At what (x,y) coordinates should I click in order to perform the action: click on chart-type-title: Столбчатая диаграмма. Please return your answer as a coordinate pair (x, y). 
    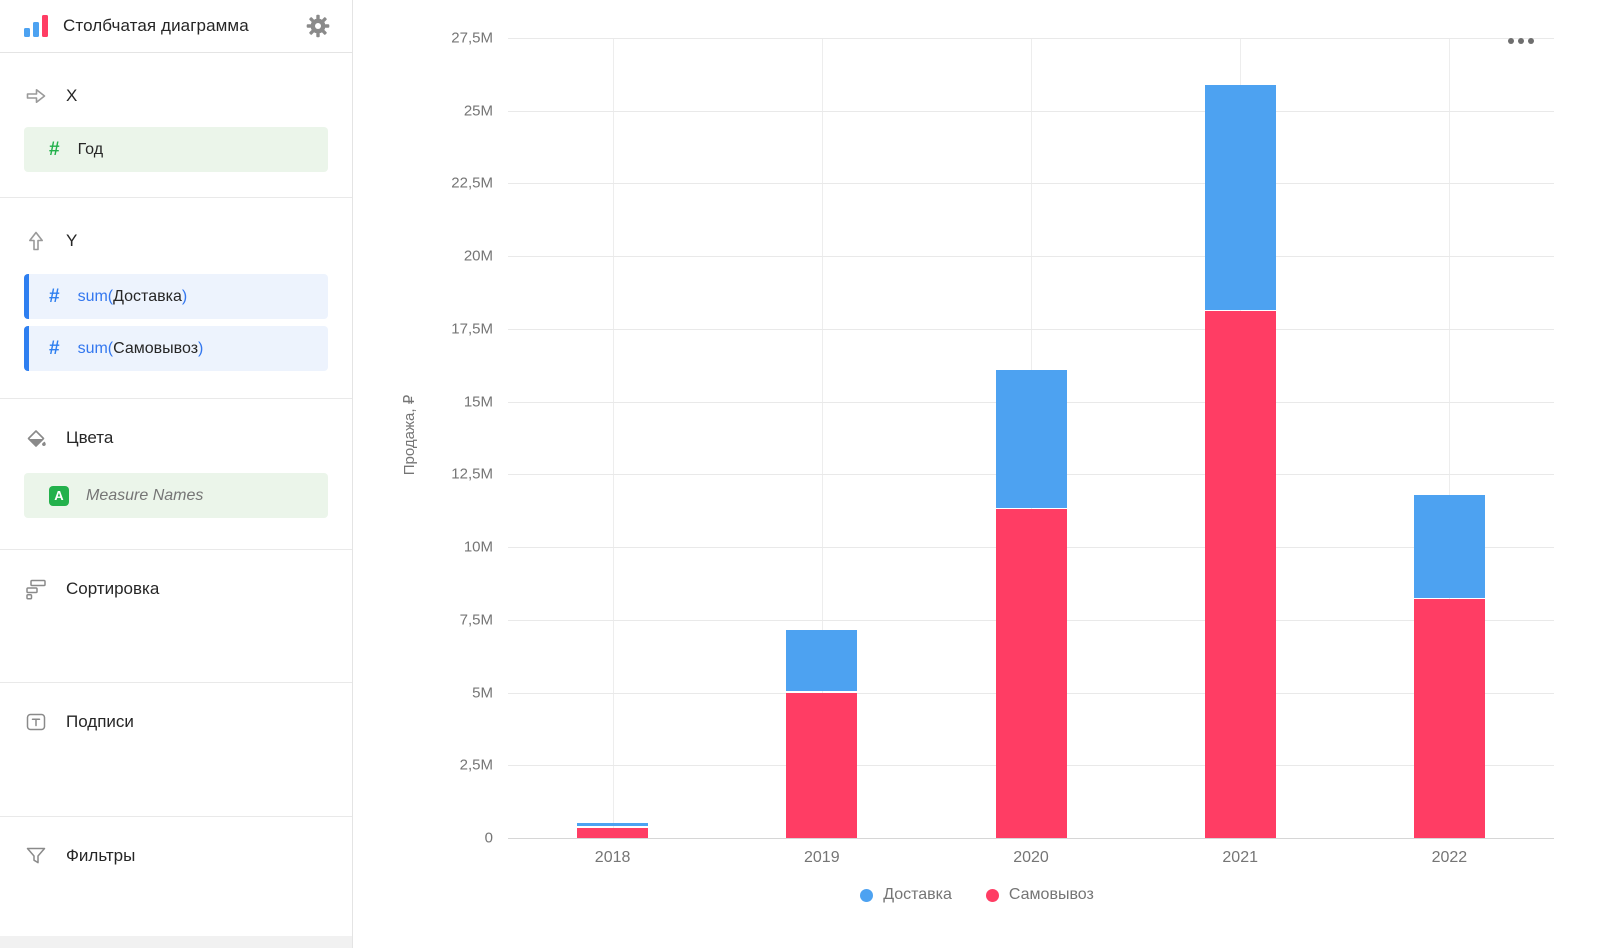
    Looking at the image, I should click on (156, 25).